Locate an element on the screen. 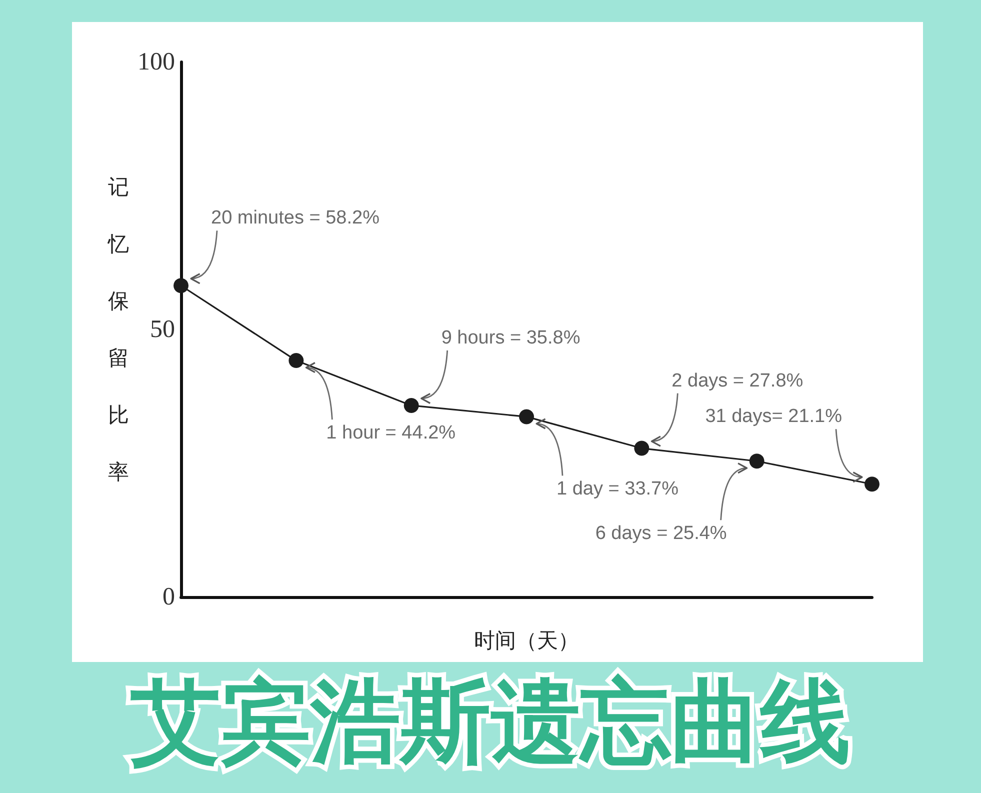  annotation: 20 minutes = 58.2% is located at coordinates (295, 218).